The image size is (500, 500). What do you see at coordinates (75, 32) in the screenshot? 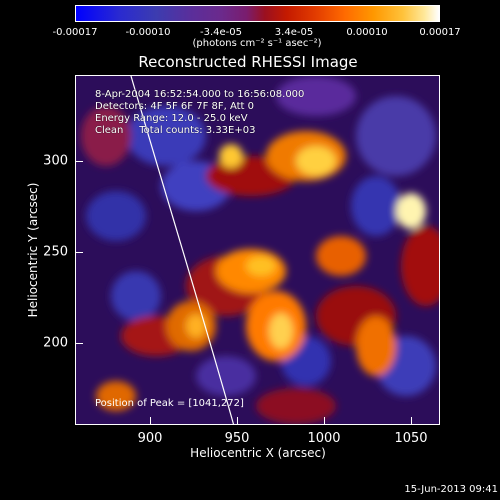
I see `colorbar-tick: -0.00017` at bounding box center [75, 32].